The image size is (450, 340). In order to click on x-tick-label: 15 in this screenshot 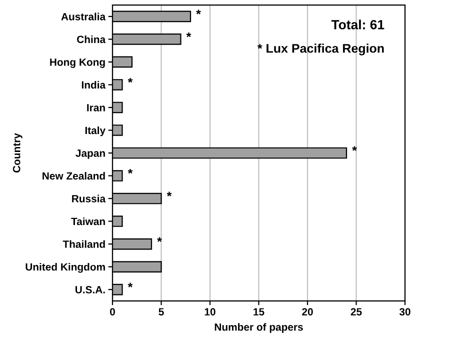, I will do `click(259, 312)`.